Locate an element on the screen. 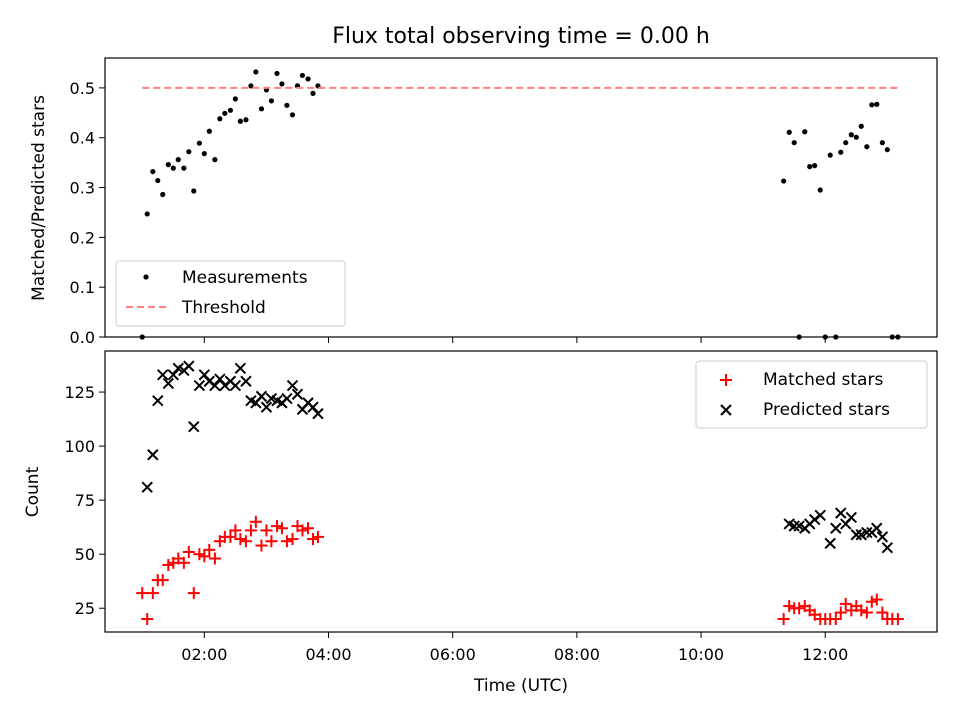 This screenshot has height=720, width=960. bottom-y-tick-label: 75 is located at coordinates (85, 500).